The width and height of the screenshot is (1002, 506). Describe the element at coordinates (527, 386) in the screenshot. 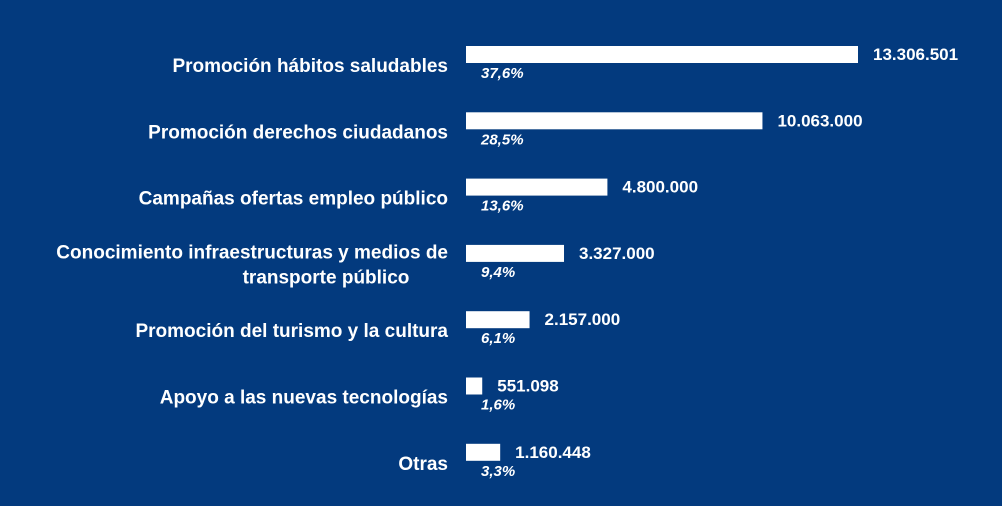

I see `value-label: 551.098` at that location.